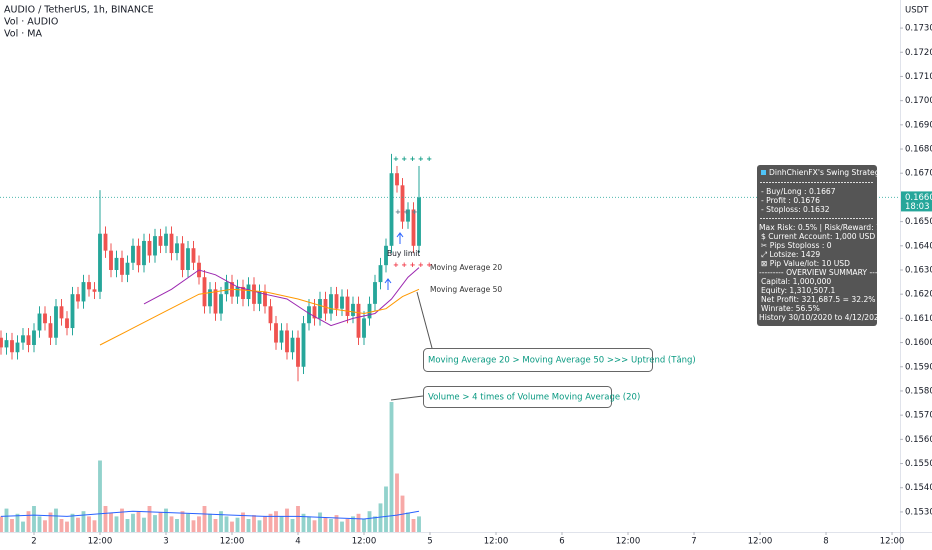  I want to click on strategy-panel, so click(817, 245).